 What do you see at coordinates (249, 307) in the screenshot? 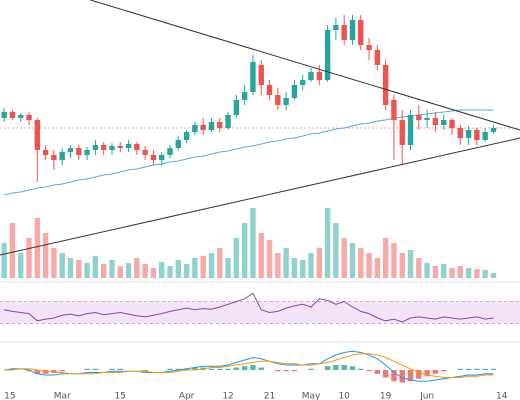
I see `rsi-line` at bounding box center [249, 307].